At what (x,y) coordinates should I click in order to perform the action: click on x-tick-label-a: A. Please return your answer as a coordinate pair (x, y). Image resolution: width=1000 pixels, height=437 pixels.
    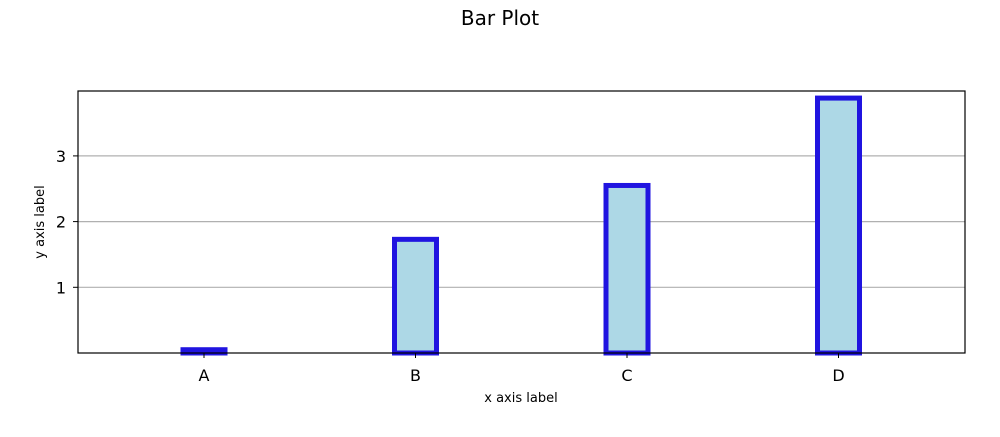
    Looking at the image, I should click on (204, 375).